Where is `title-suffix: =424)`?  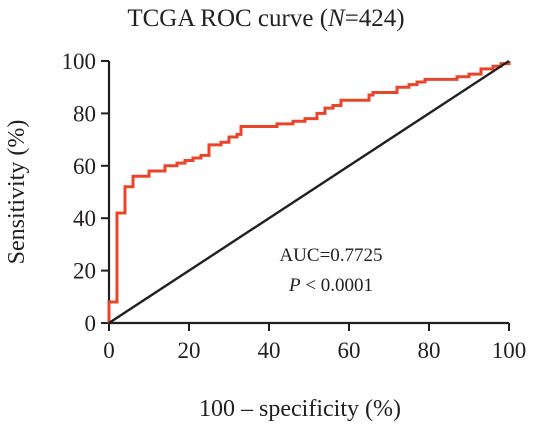
title-suffix: =424) is located at coordinates (375, 18).